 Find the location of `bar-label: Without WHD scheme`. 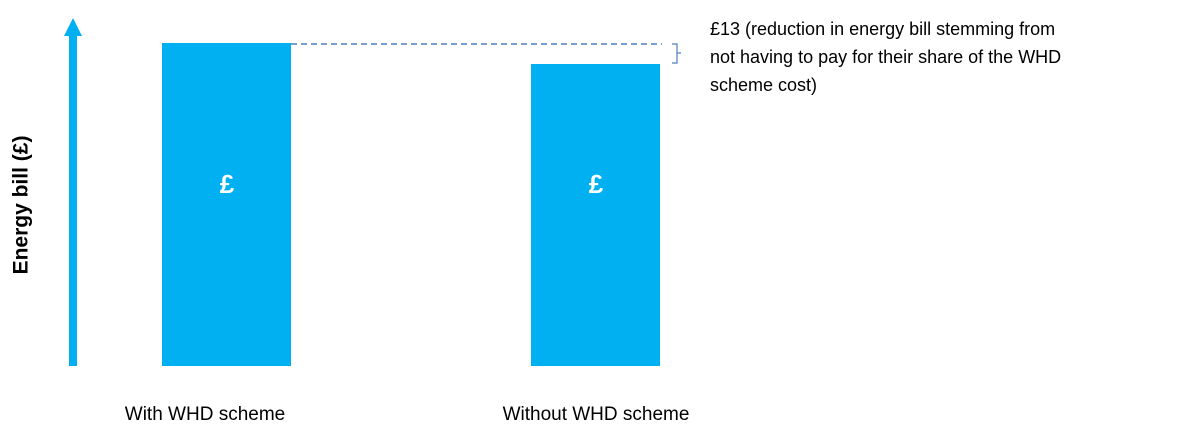

bar-label: Without WHD scheme is located at coordinates (596, 414).